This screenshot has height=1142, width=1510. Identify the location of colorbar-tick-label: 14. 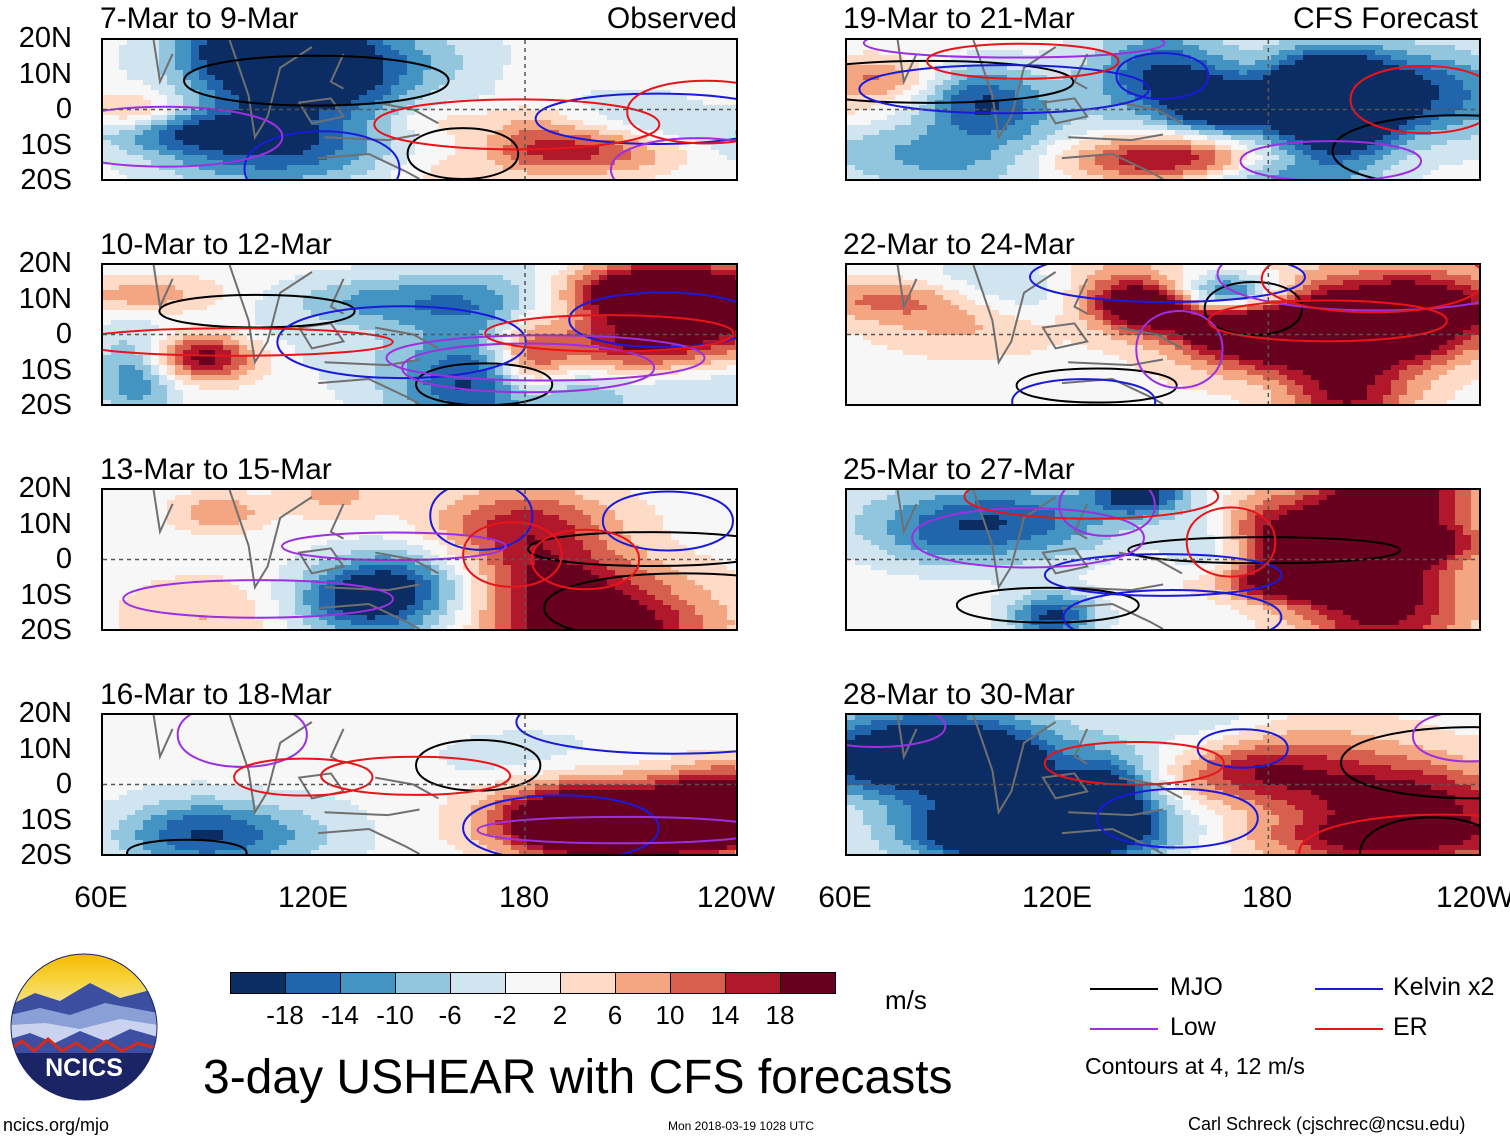
(725, 1015).